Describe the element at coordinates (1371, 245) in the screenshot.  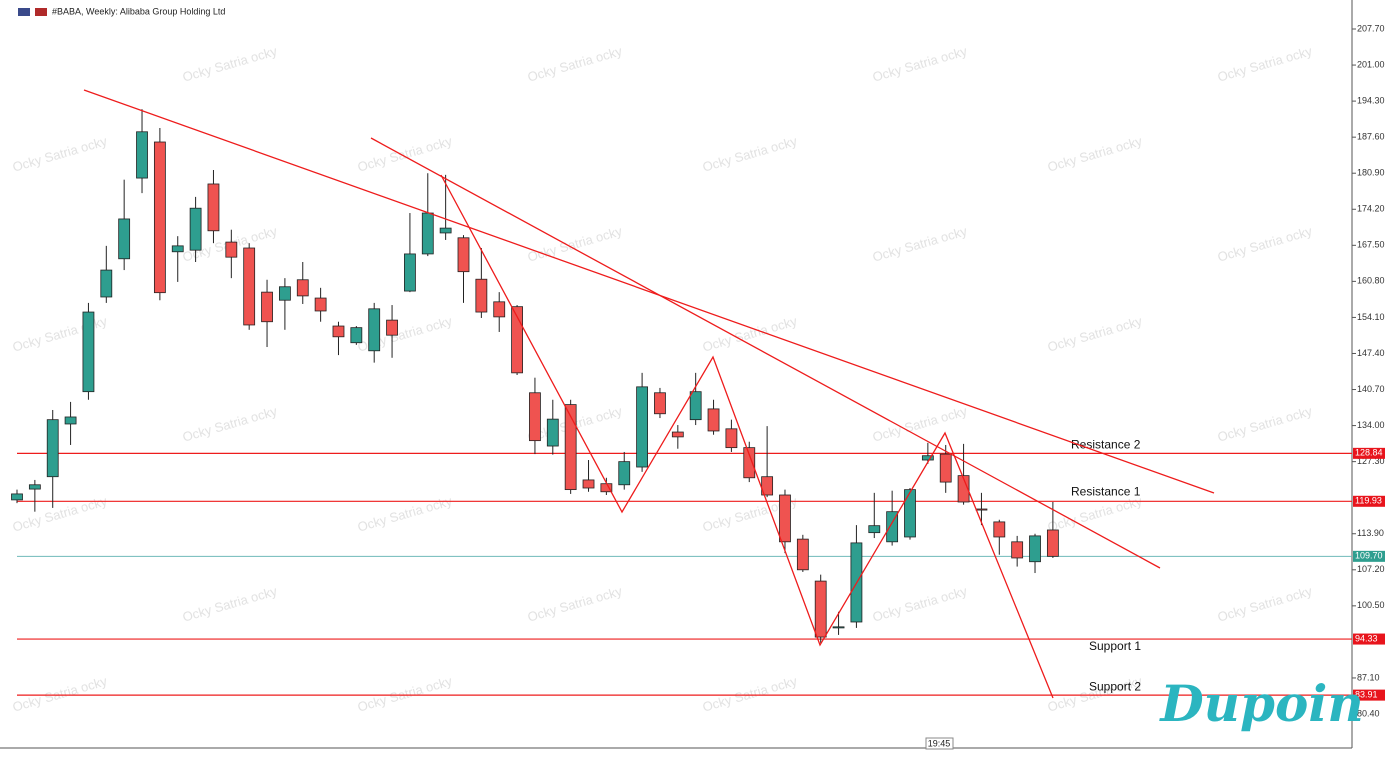
I see `y-tick-label: 167.50` at that location.